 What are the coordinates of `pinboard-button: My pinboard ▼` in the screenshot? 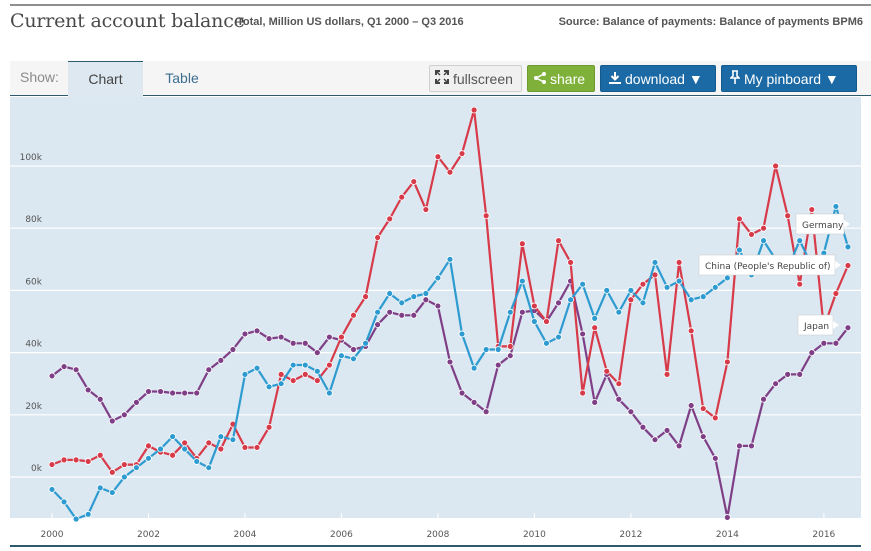 It's located at (789, 78).